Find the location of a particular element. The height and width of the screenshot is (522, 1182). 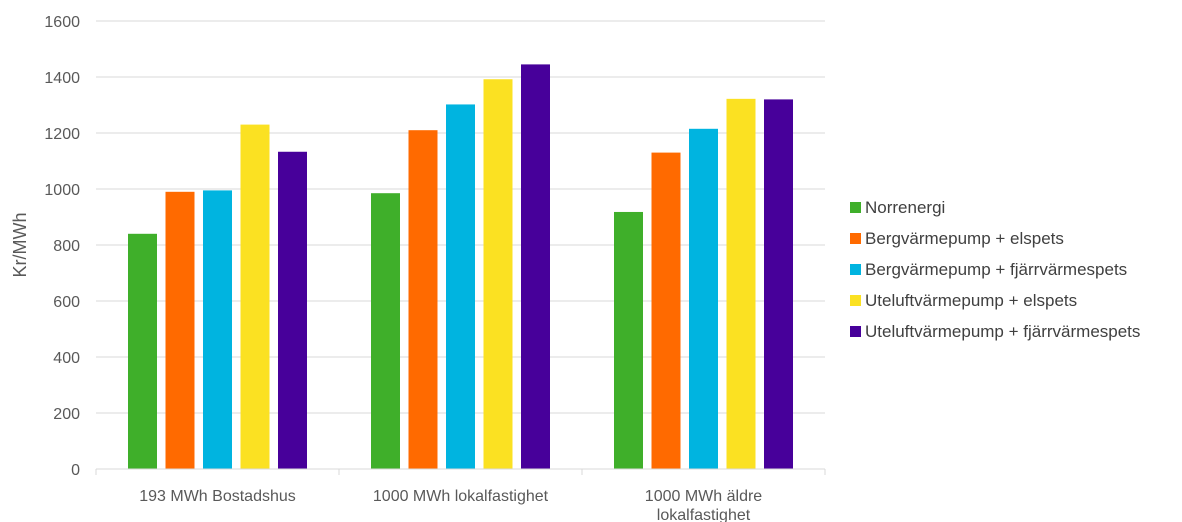

y-tick-label: 1200 is located at coordinates (62, 134).